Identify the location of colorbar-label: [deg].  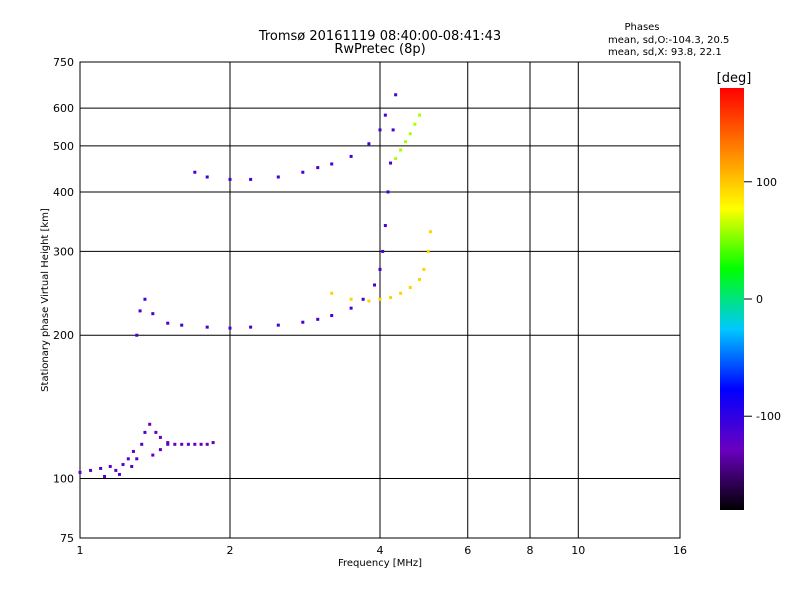
(734, 78).